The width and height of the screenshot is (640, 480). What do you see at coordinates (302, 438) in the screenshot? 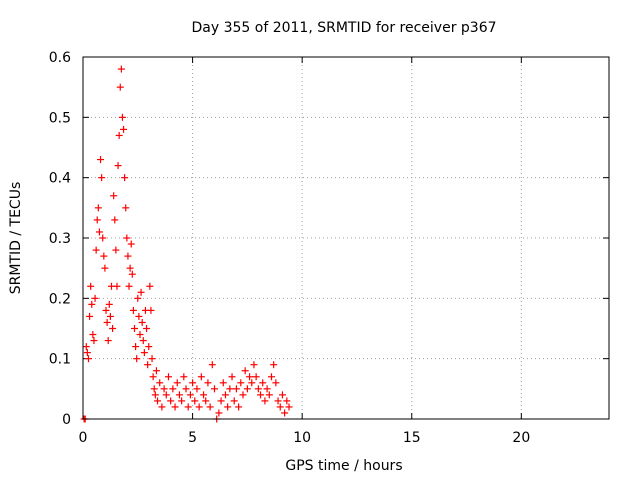
I see `x-tick-label: 10` at bounding box center [302, 438].